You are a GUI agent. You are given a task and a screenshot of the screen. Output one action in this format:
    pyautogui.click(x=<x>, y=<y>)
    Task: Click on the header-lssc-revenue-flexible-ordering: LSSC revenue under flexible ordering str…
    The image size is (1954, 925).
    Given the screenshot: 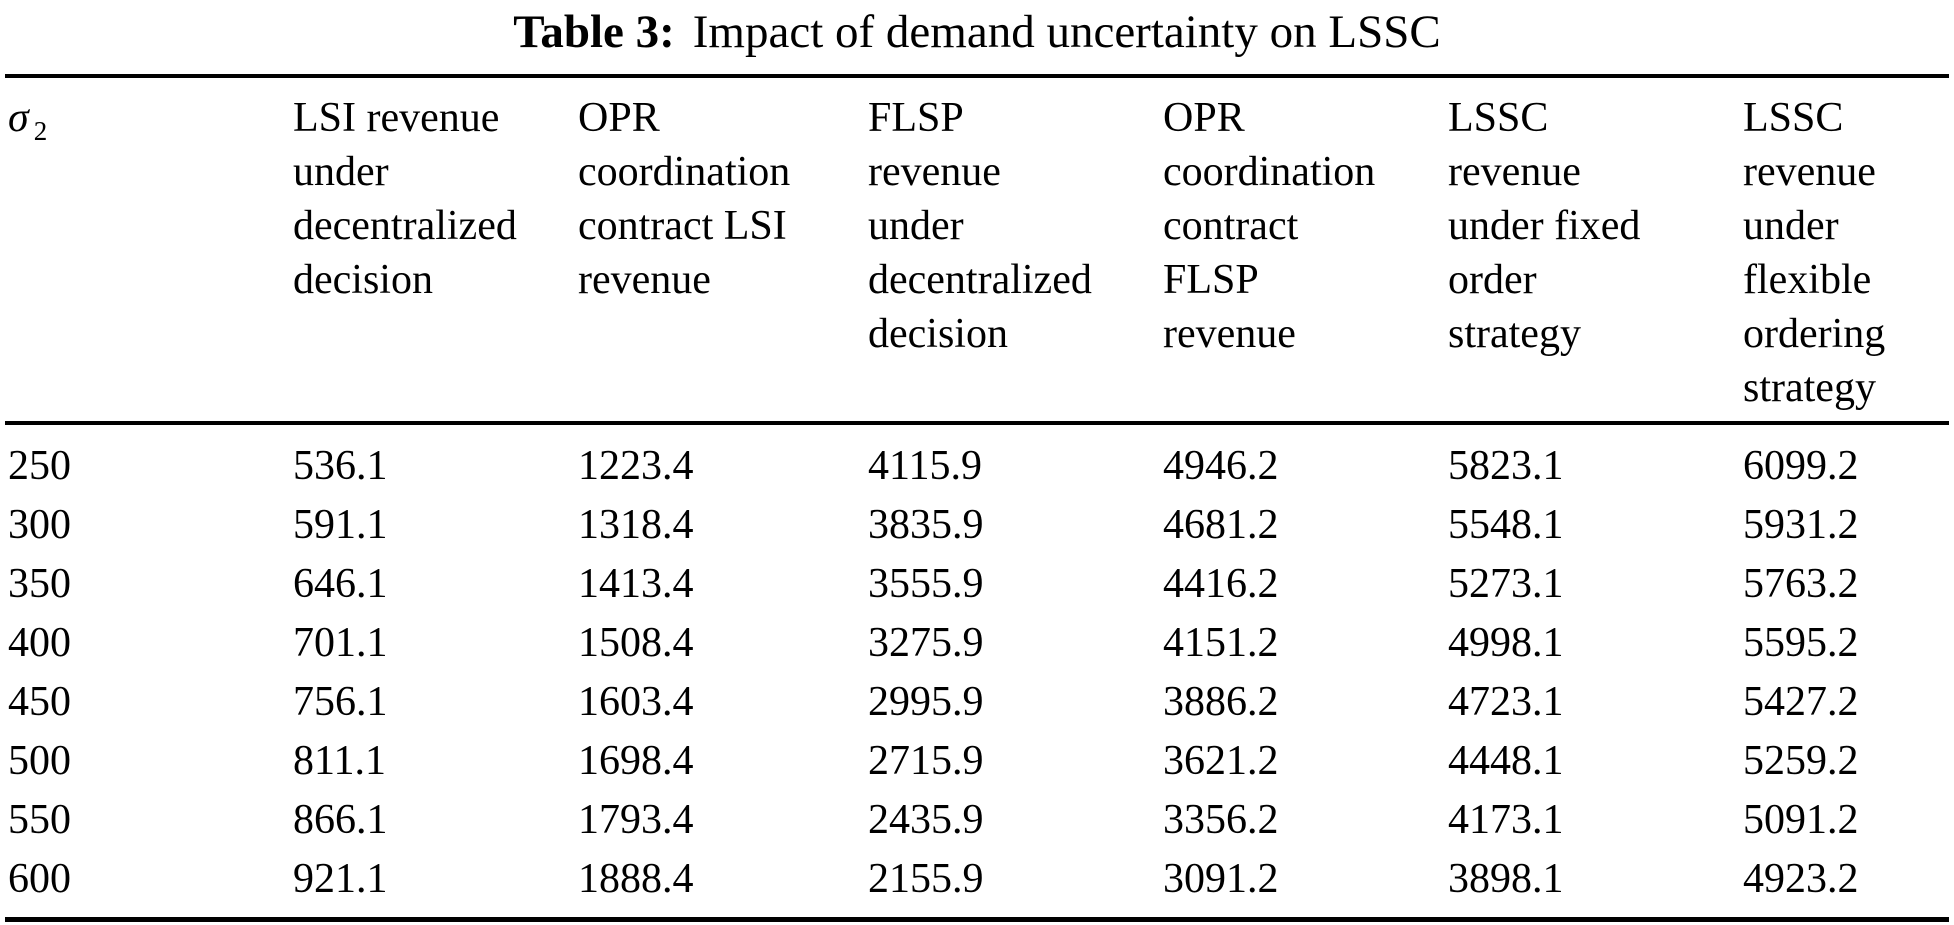 What is the action you would take?
    pyautogui.click(x=1844, y=250)
    